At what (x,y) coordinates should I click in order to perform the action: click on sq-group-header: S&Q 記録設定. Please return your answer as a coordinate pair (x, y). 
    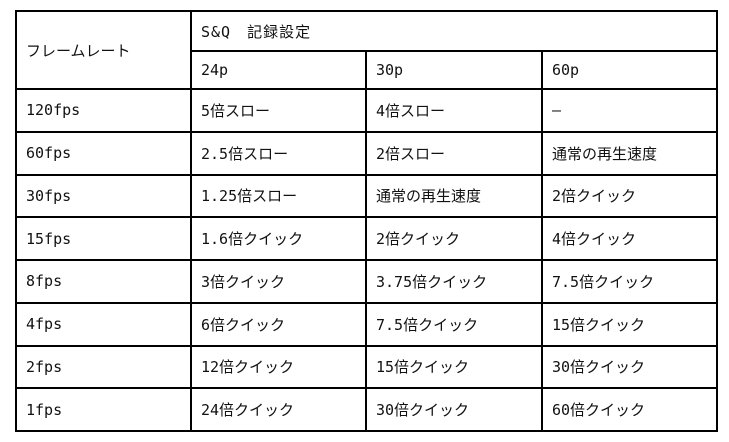
    Looking at the image, I should click on (454, 31).